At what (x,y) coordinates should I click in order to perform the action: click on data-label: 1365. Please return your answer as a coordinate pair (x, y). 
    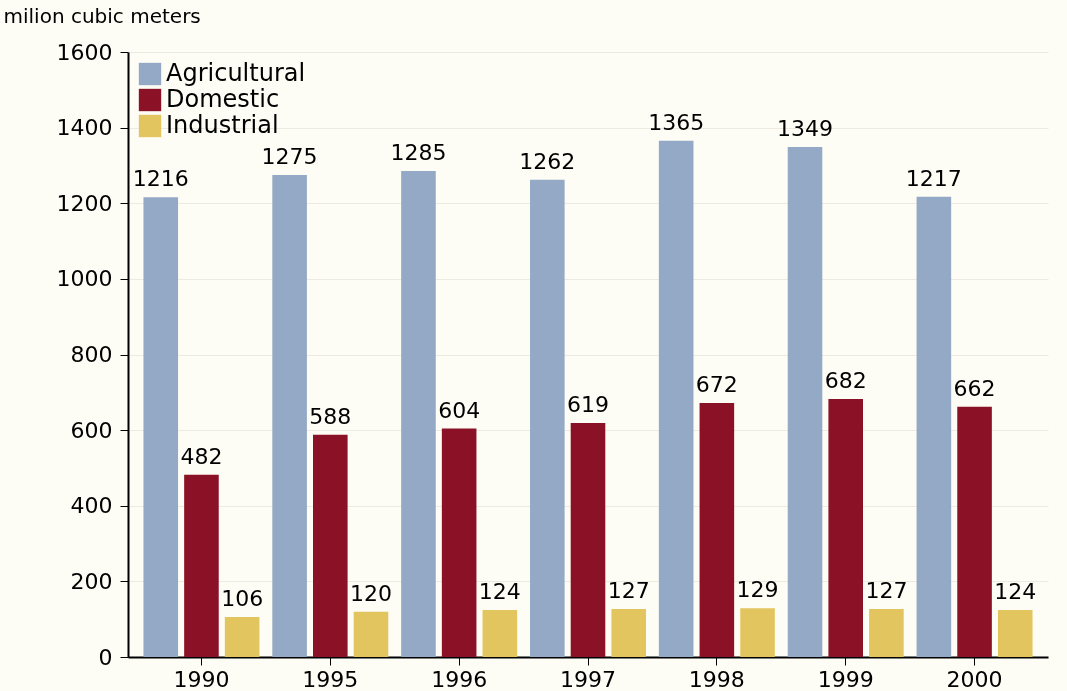
    Looking at the image, I should click on (676, 122).